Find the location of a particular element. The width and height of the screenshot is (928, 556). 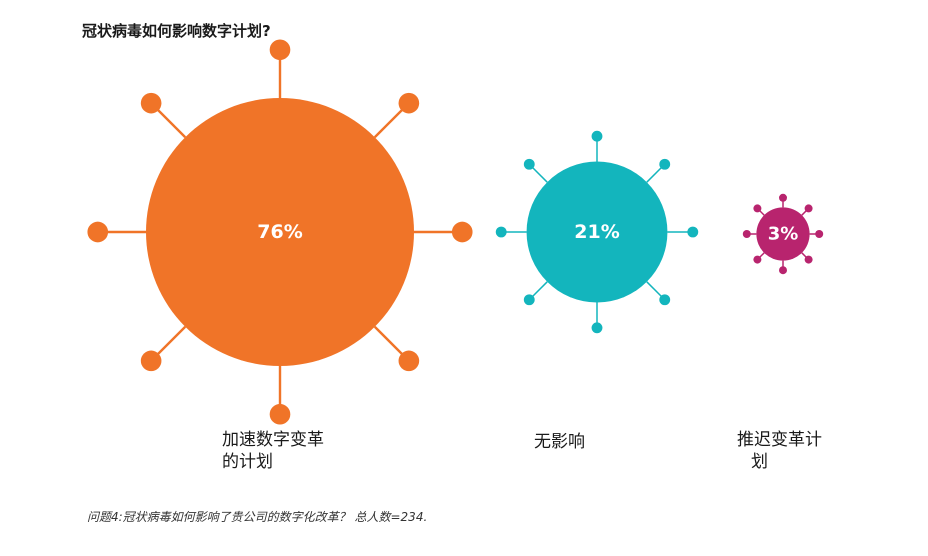

data-label-postpone: 3% is located at coordinates (783, 234).